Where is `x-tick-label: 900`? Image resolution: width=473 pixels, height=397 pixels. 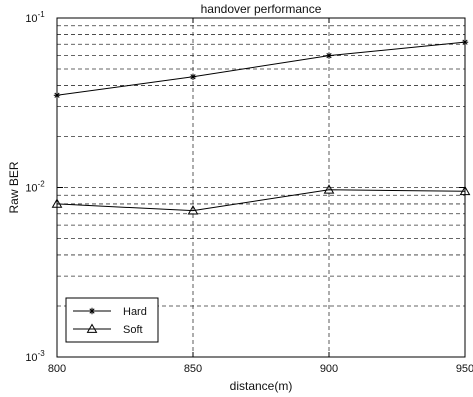
x-tick-label: 900 is located at coordinates (329, 369).